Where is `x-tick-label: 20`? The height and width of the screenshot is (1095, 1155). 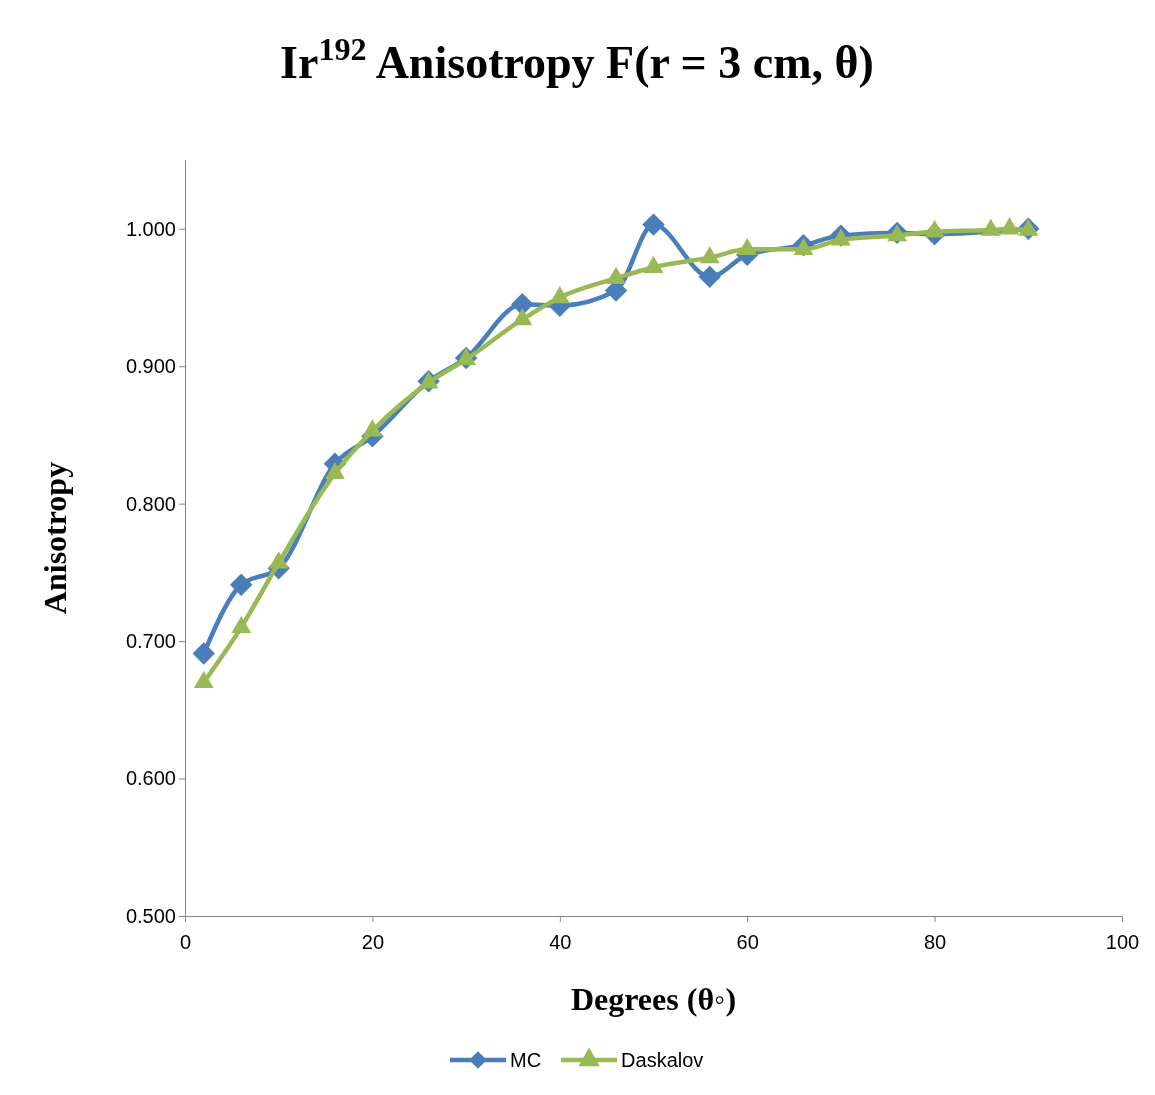
x-tick-label: 20 is located at coordinates (373, 942).